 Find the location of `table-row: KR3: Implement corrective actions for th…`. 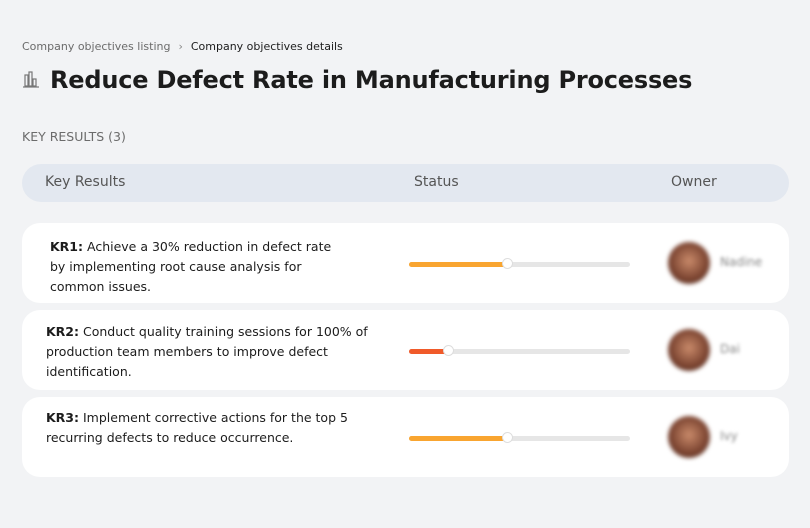

table-row: KR3: Implement corrective actions for th… is located at coordinates (405, 437).